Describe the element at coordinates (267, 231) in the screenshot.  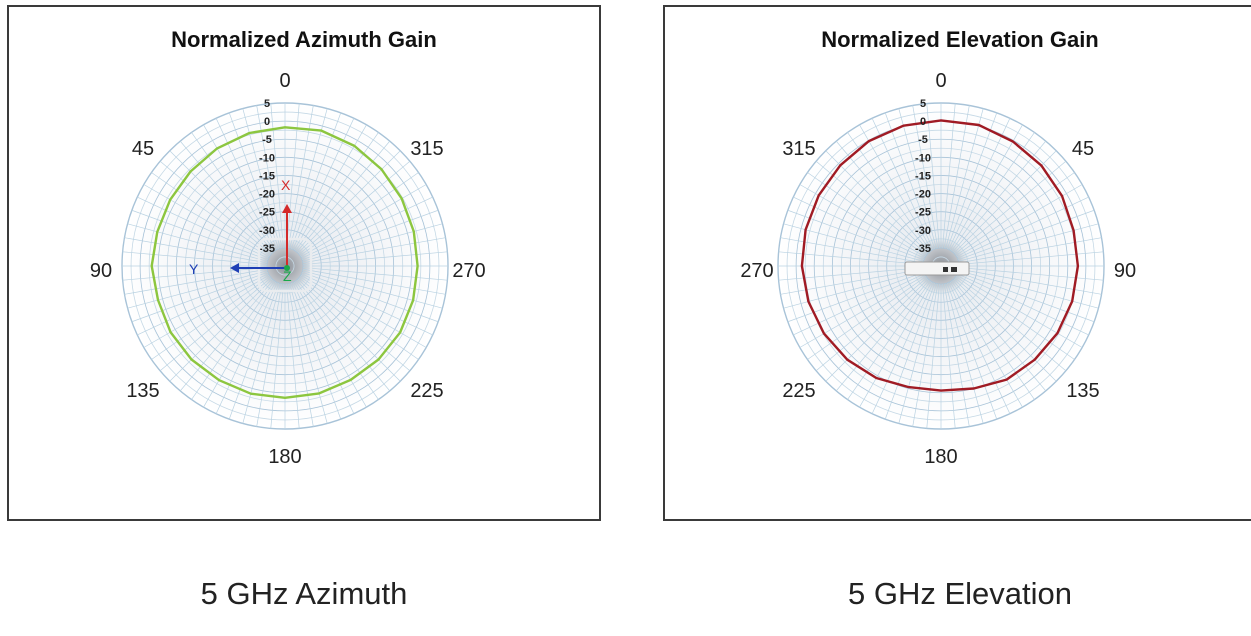
I see `ring-label: -30` at that location.